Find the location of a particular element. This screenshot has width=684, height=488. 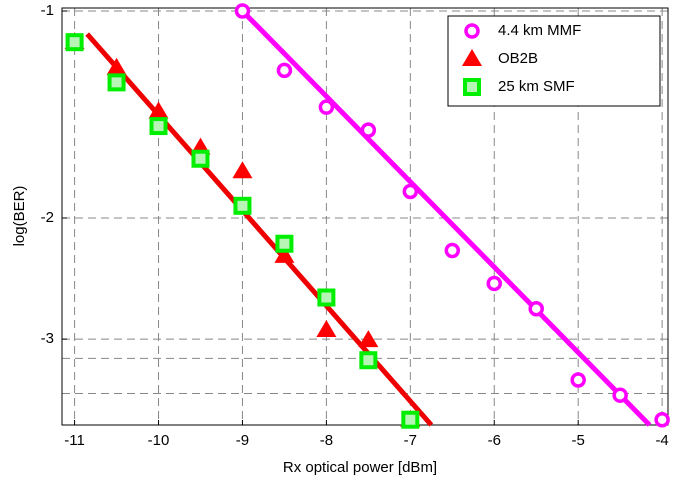

x-tick-label: -7 is located at coordinates (410, 440).